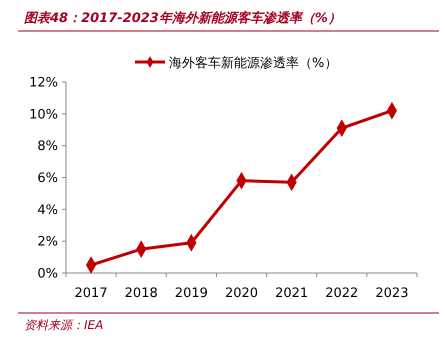 This screenshot has height=346, width=445. Describe the element at coordinates (47, 210) in the screenshot. I see `y-tick-label: 4%` at that location.